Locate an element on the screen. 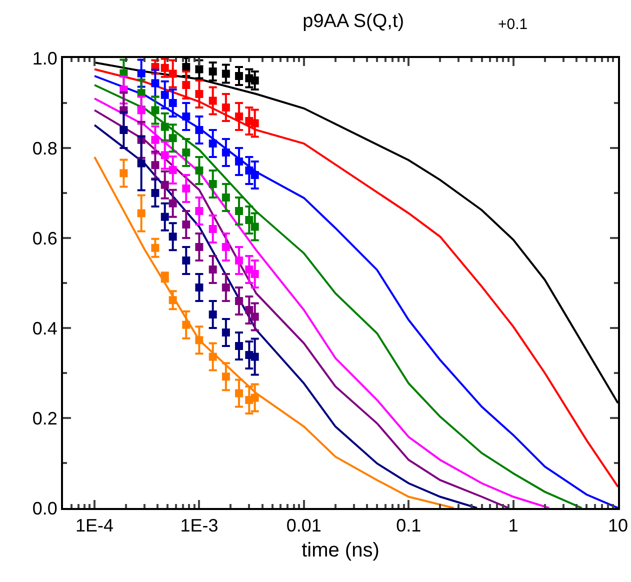 Image resolution: width=631 pixels, height=582 pixels. y-tick-label: 0.2 is located at coordinates (45, 418).